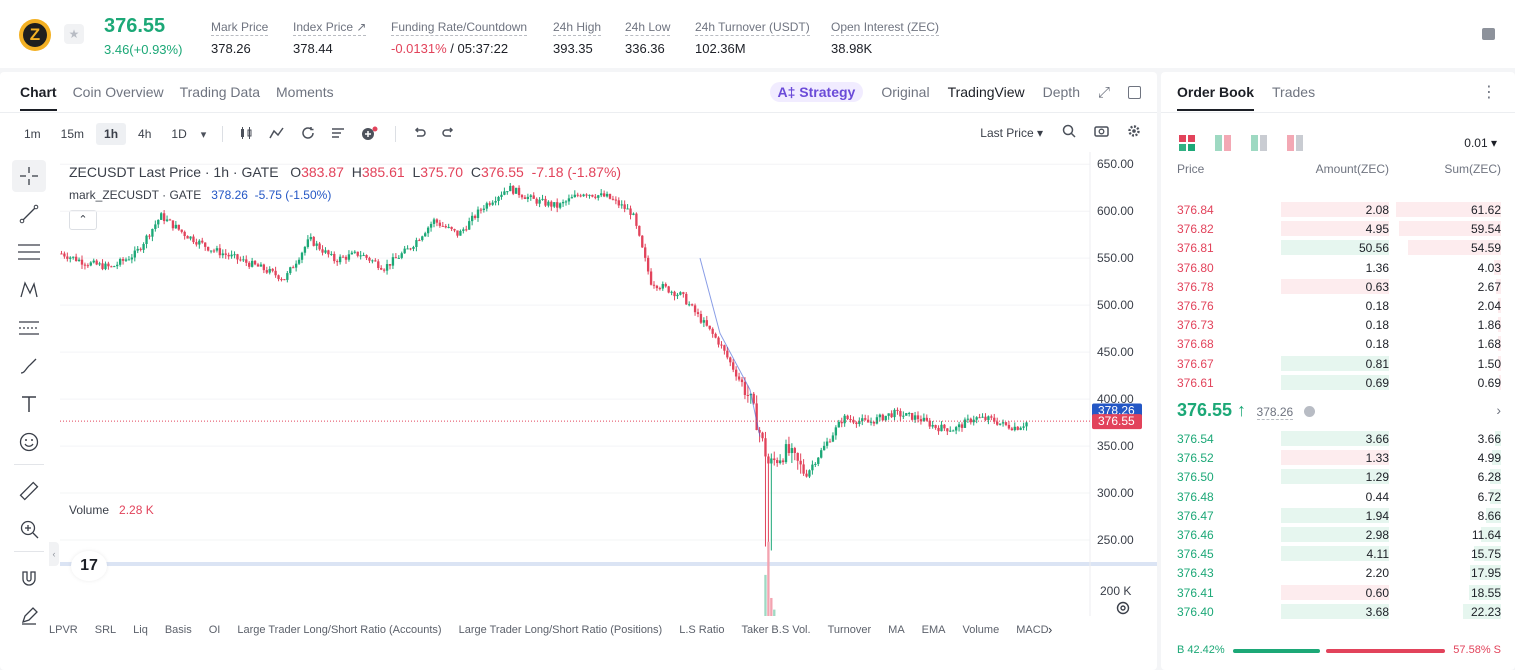 Image resolution: width=1515 pixels, height=670 pixels. I want to click on zoom-in-icon, so click(29, 529).